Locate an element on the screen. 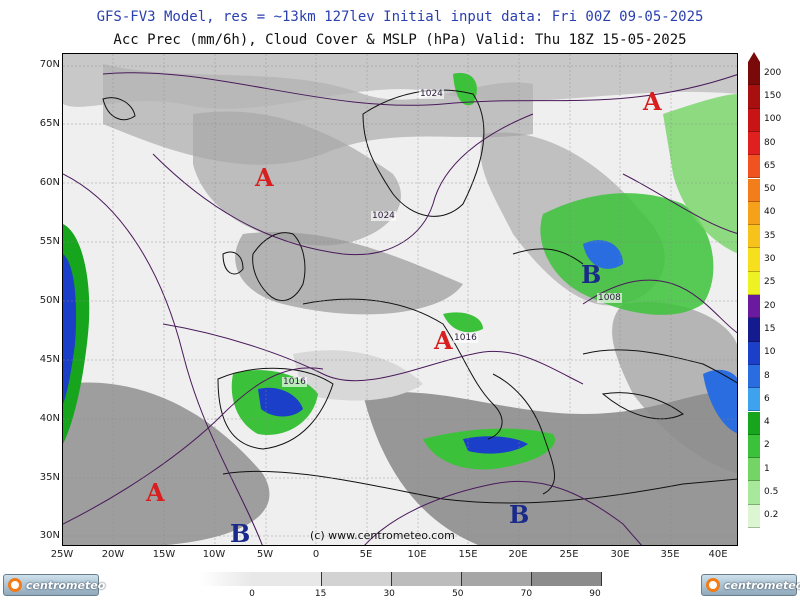 This screenshot has height=600, width=800. cloudbar-fade is located at coordinates (226, 579).